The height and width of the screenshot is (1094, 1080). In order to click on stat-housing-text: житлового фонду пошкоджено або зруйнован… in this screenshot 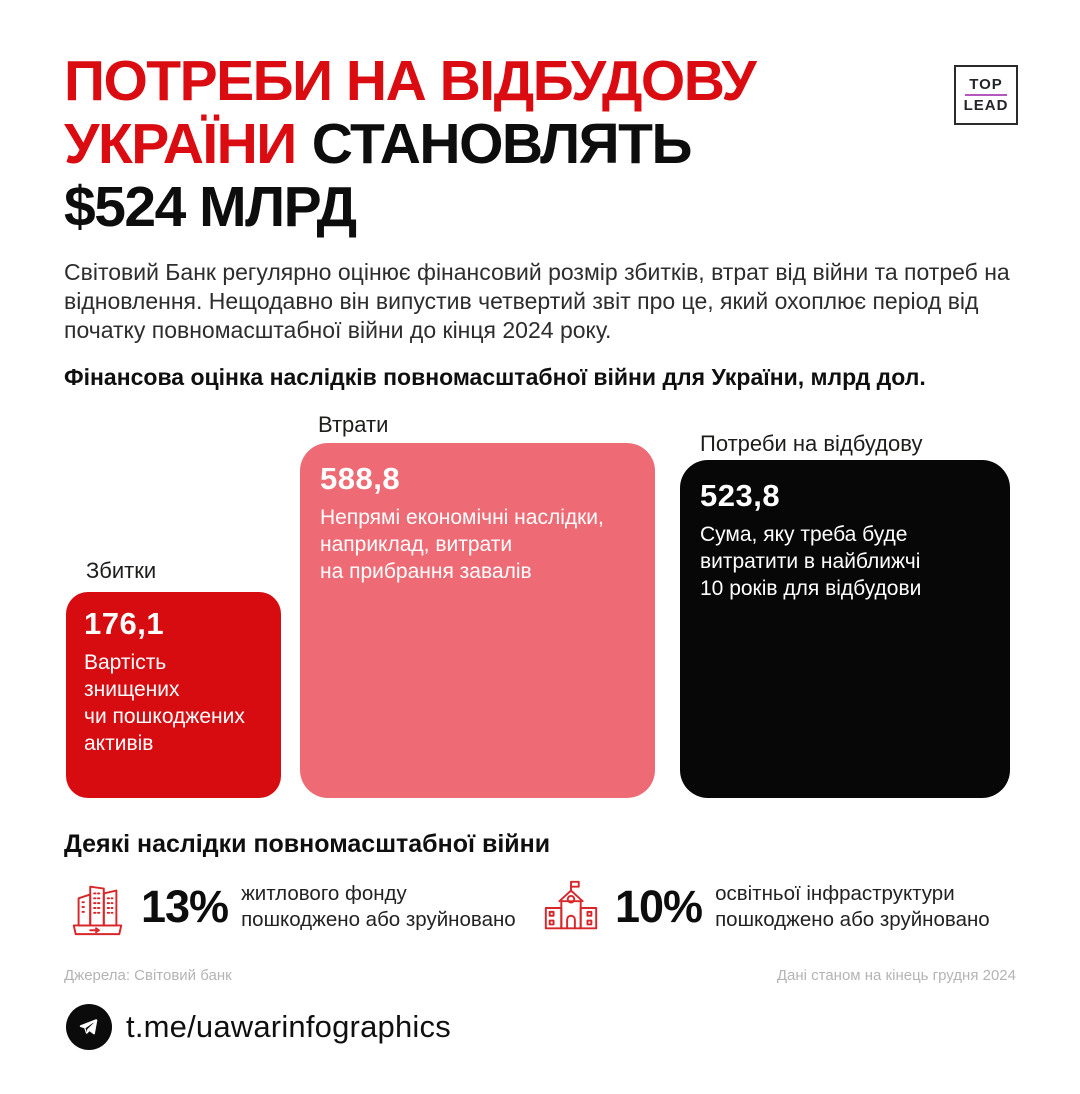, I will do `click(378, 906)`.